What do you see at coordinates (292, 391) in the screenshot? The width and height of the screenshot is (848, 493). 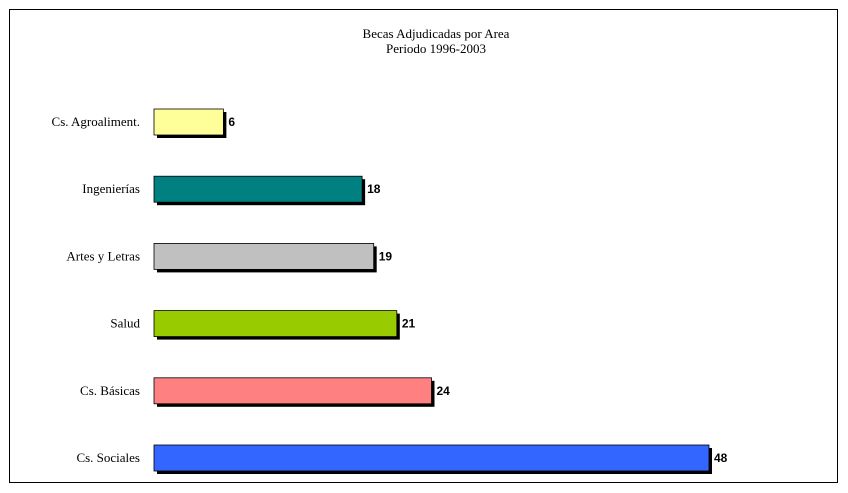 I see `bar-cs-basicas` at bounding box center [292, 391].